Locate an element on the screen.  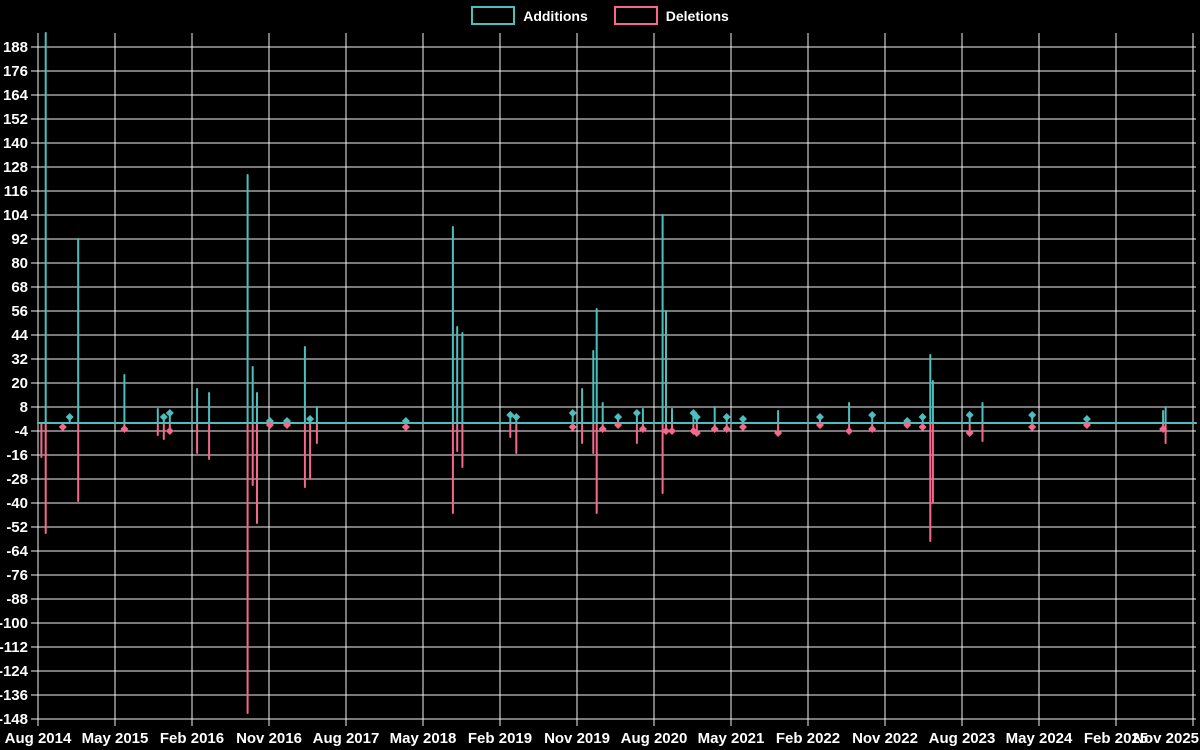
y-tick-label: -64 is located at coordinates (17, 551).